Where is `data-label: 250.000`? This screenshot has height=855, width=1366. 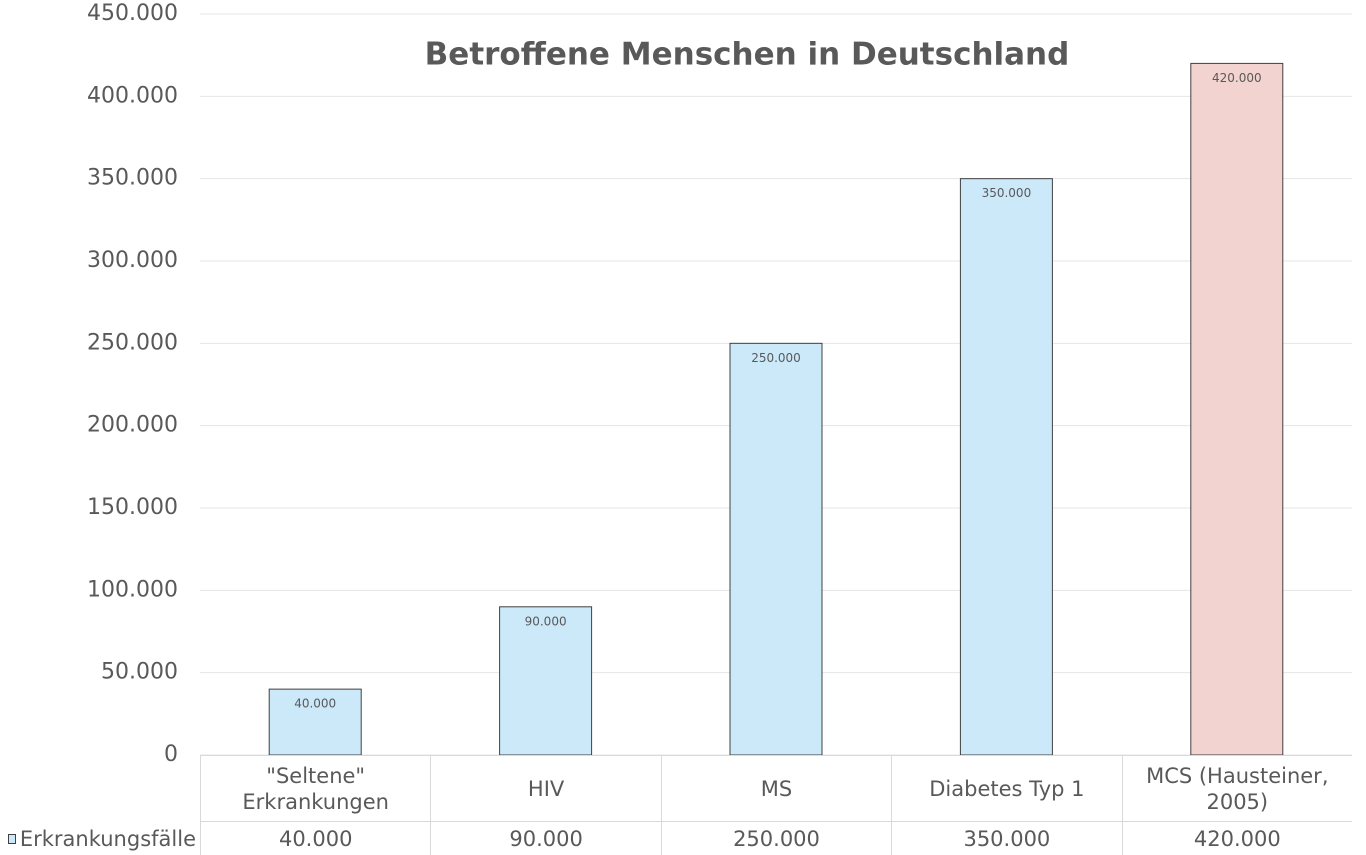
data-label: 250.000 is located at coordinates (776, 358).